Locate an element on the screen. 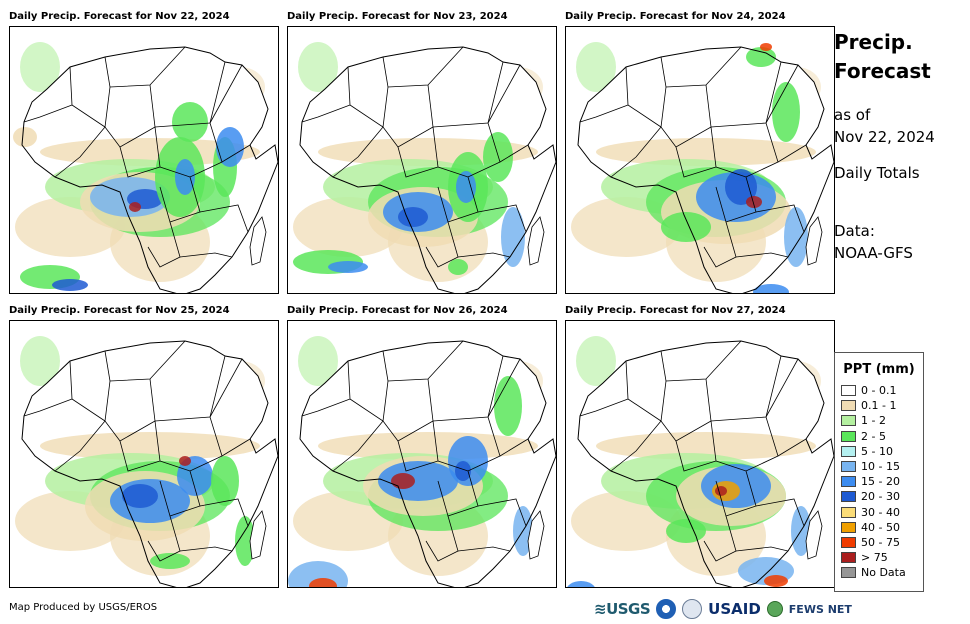  legend-label: 50 - 75 is located at coordinates (880, 542).